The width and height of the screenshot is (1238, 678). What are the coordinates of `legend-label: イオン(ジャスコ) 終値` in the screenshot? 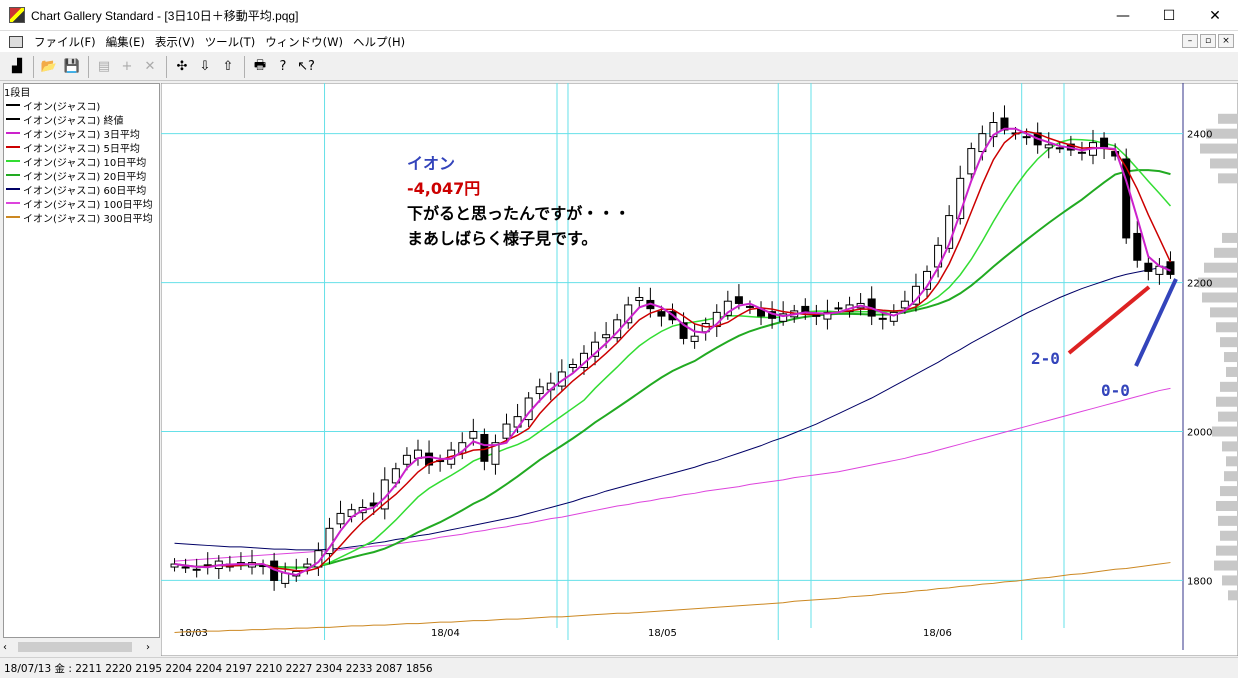 It's located at (73, 121).